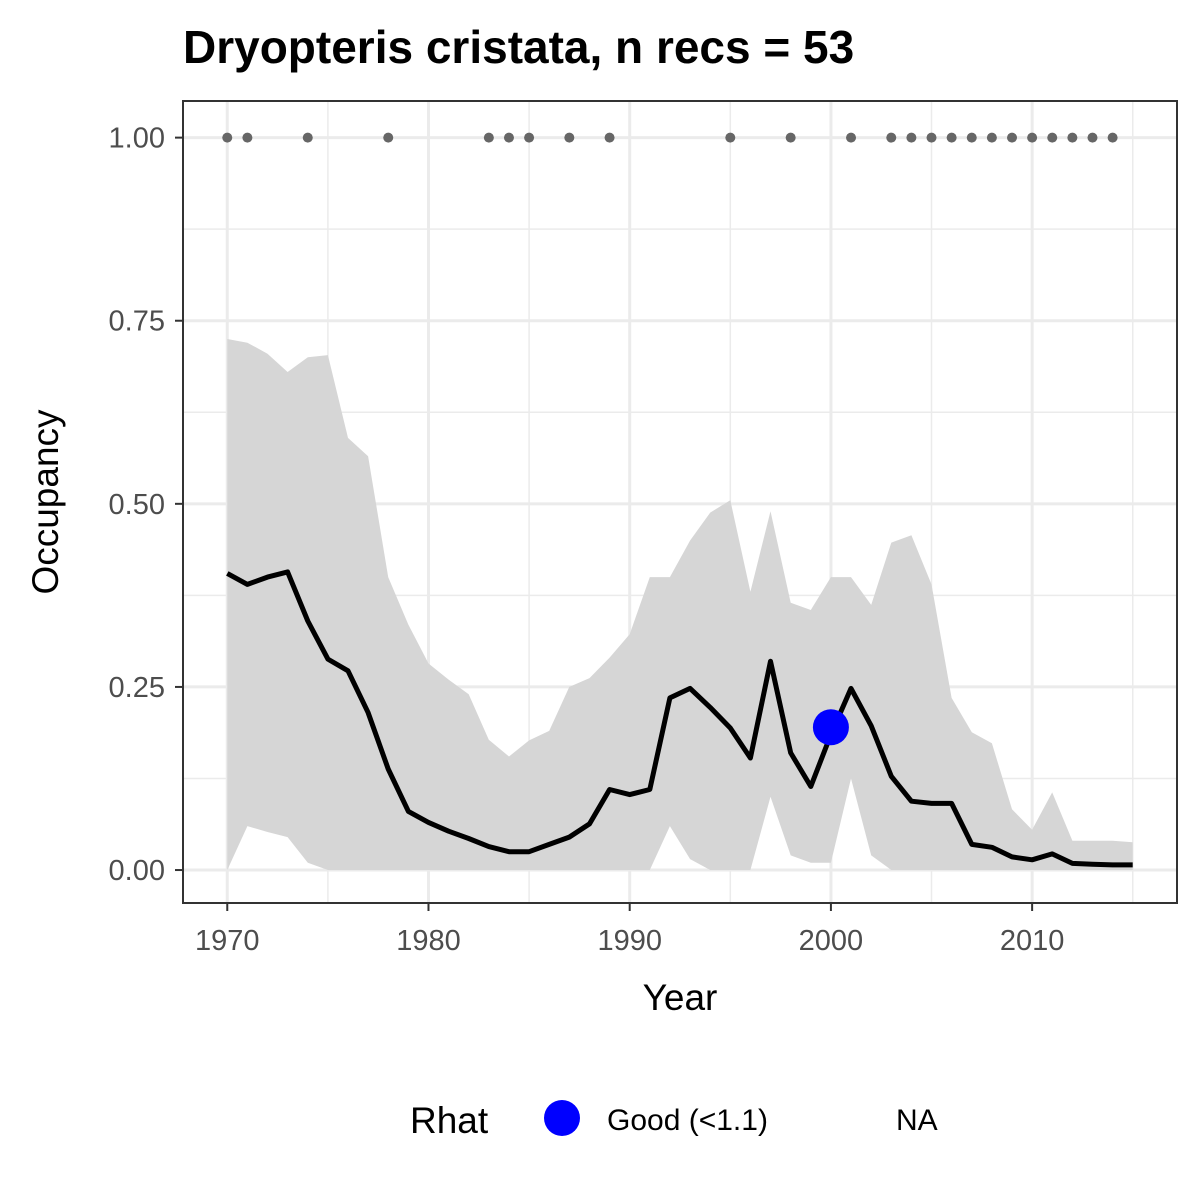 This screenshot has width=1200, height=1200. I want to click on legend: Rhat Good (<1.1) NA, so click(674, 1120).